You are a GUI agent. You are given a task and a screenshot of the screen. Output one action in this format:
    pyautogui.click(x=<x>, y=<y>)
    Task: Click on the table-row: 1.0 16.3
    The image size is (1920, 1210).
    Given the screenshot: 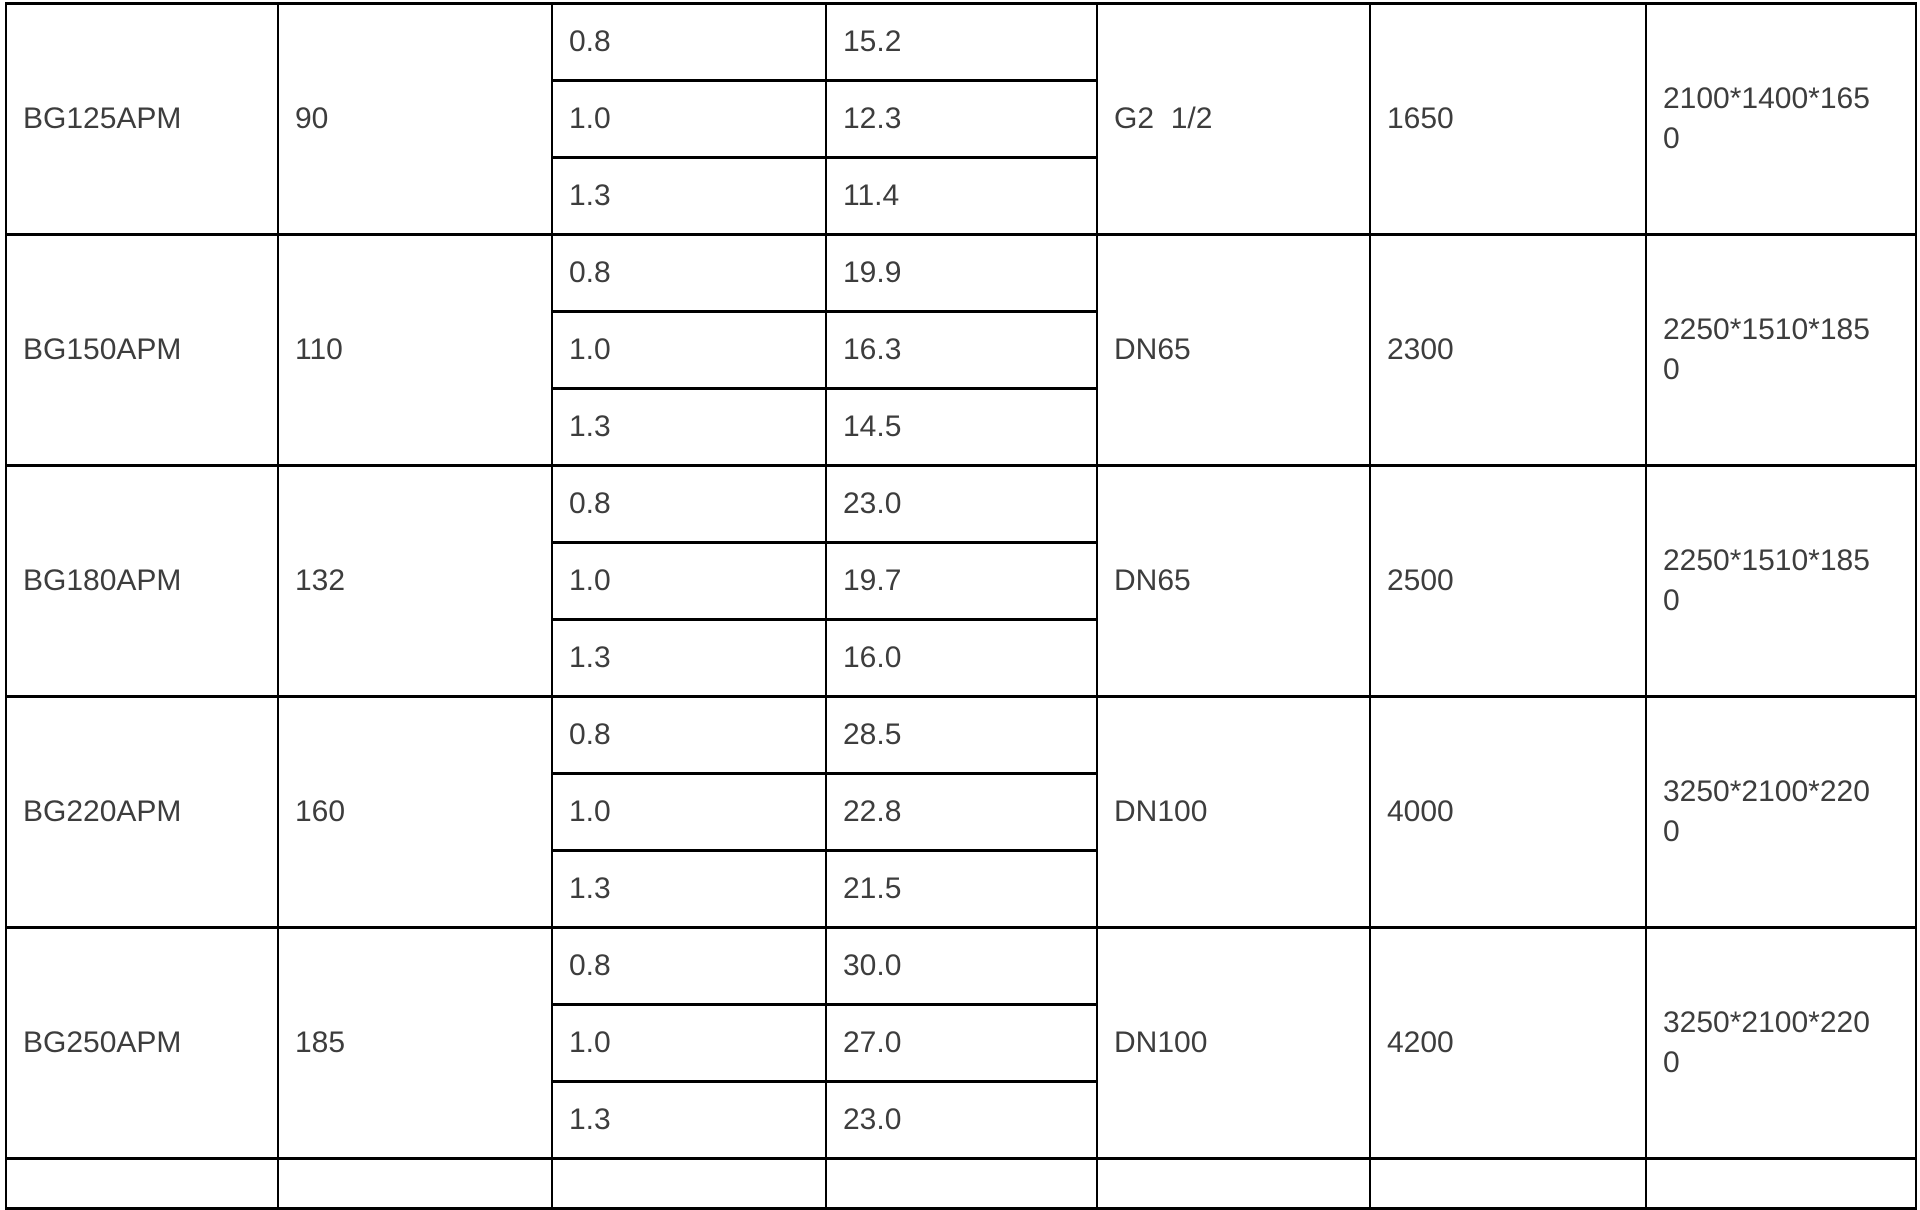 What is the action you would take?
    pyautogui.click(x=961, y=350)
    